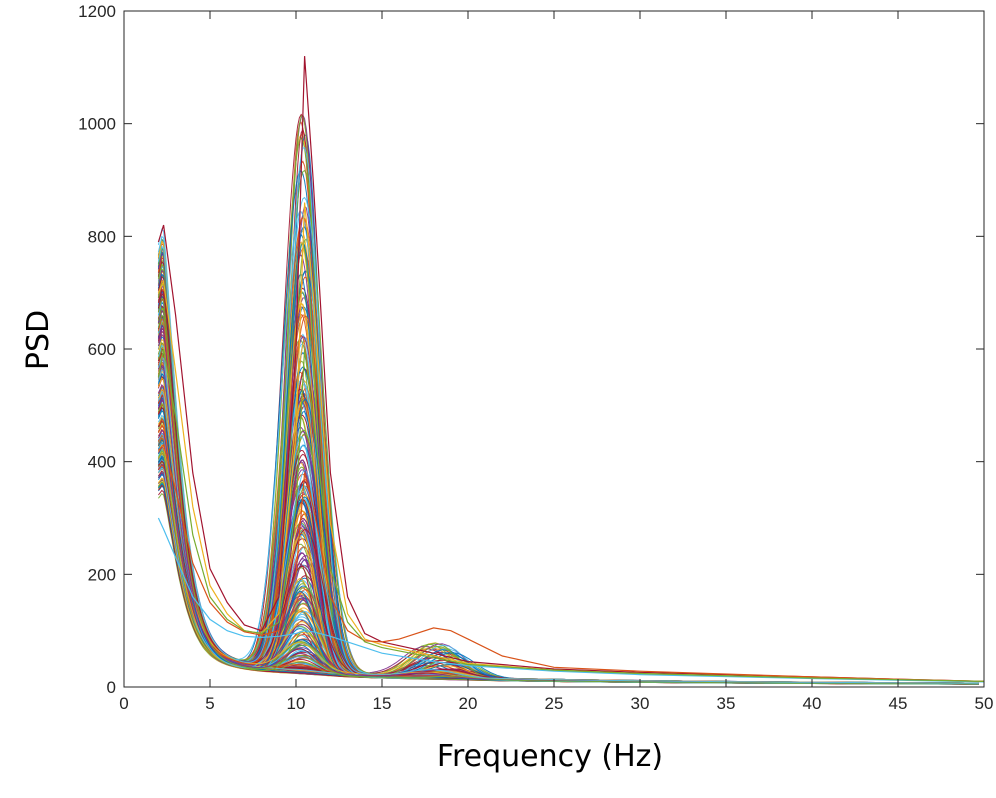 The image size is (996, 798). What do you see at coordinates (102, 462) in the screenshot?
I see `y-tick-label: 400` at bounding box center [102, 462].